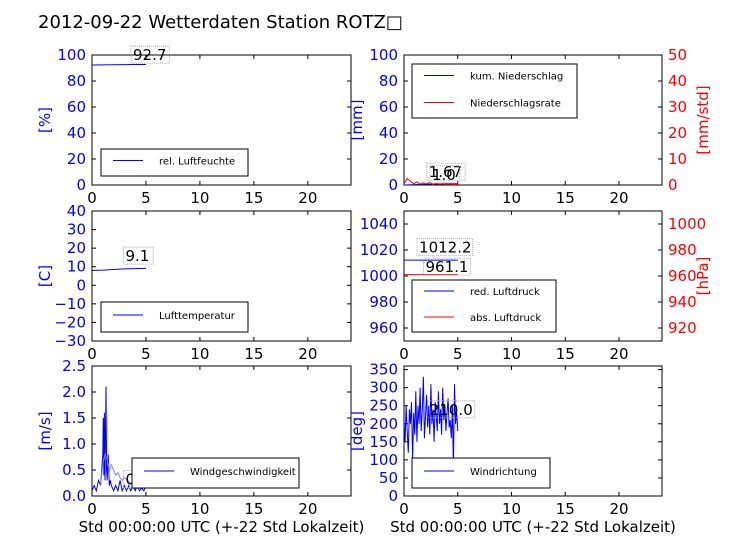 The image size is (736, 552). Describe the element at coordinates (682, 328) in the screenshot. I see `y2-tick-label: 920` at that location.